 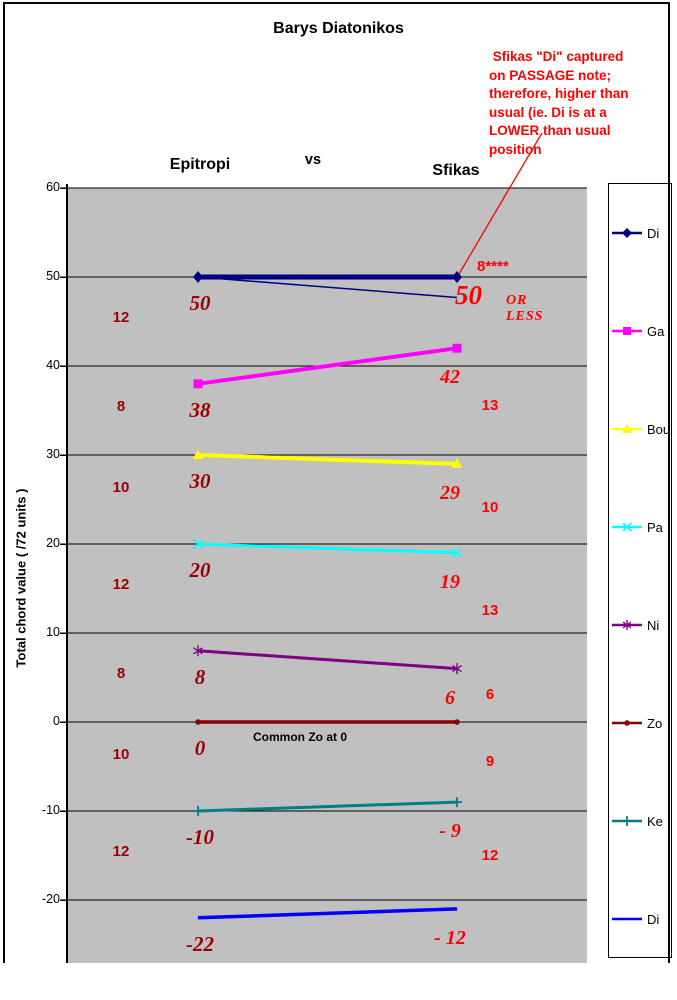 What do you see at coordinates (200, 164) in the screenshot?
I see `column-label-epitropi: Epitropi` at bounding box center [200, 164].